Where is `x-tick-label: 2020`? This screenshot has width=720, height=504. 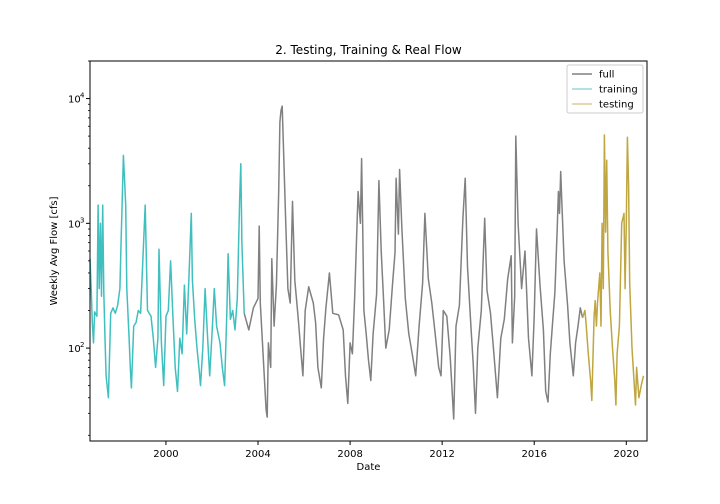 x-tick-label: 2020 is located at coordinates (626, 454).